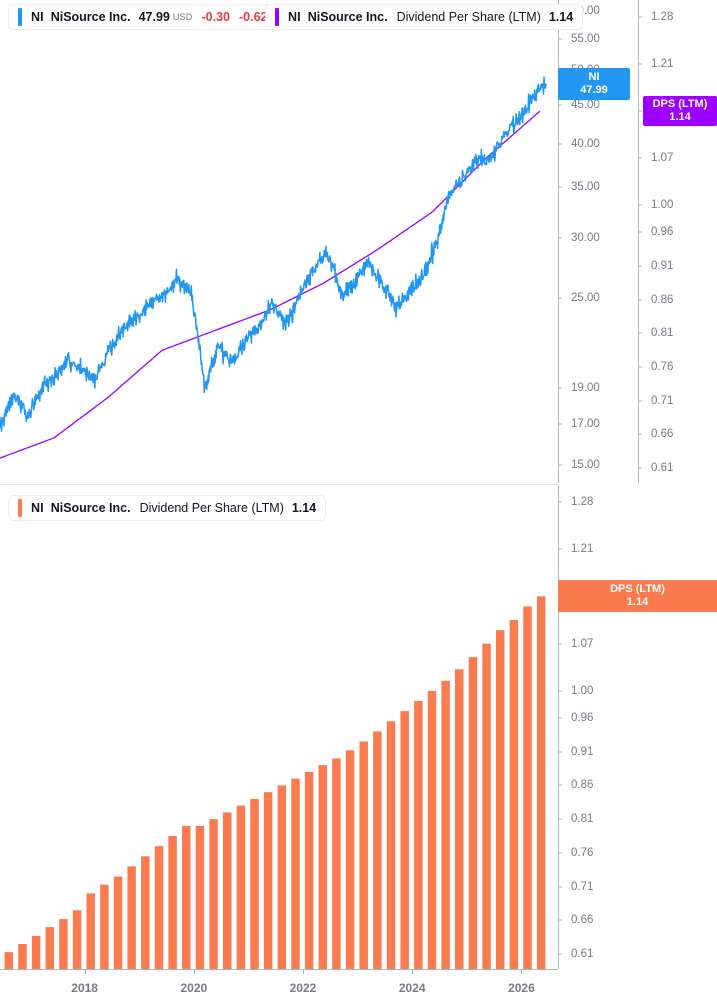 Image resolution: width=717 pixels, height=1005 pixels. What do you see at coordinates (294, 17) in the screenshot?
I see `legend-dps-overlay-ticker: NI` at bounding box center [294, 17].